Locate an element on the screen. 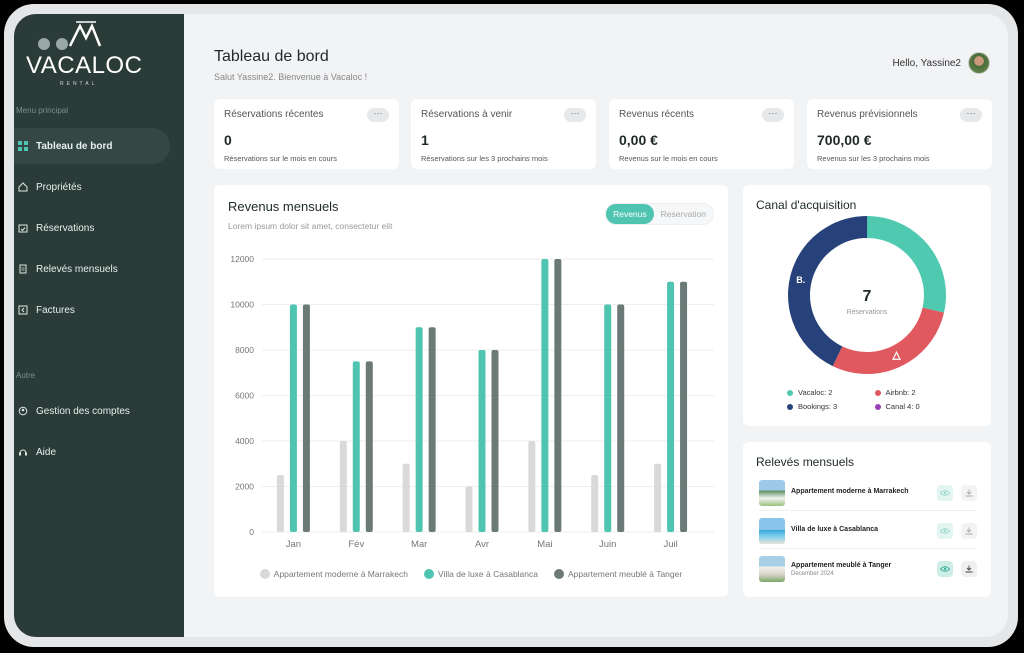 The height and width of the screenshot is (653, 1024). stat-value: 0 is located at coordinates (228, 140).